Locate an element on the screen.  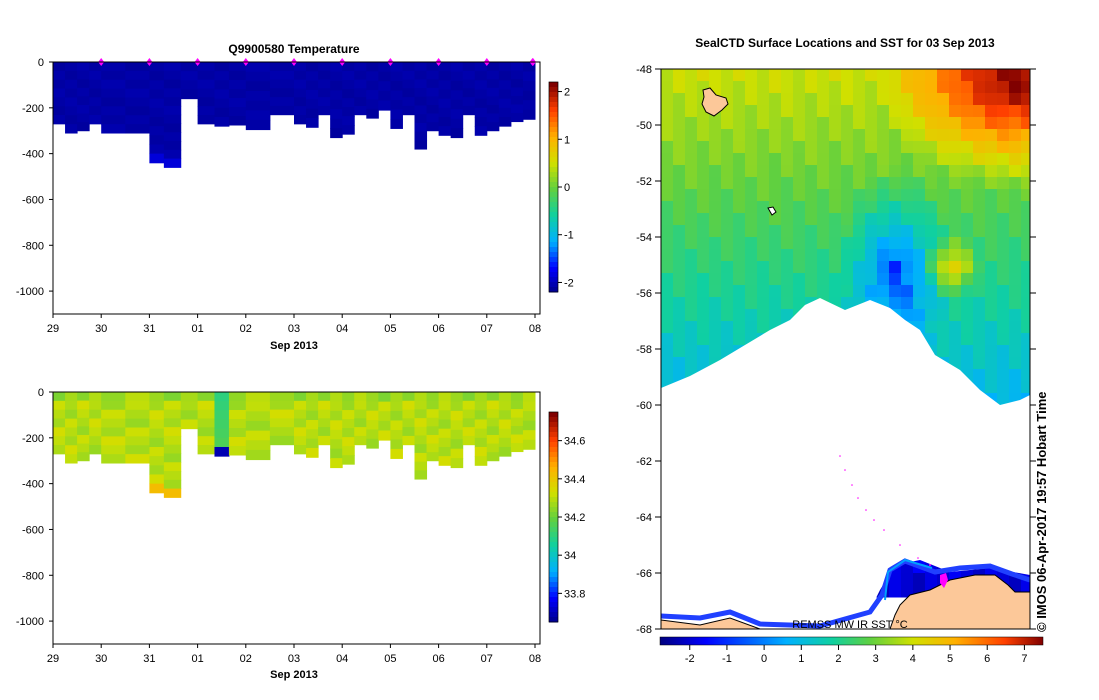
y-tick-label: -1000 is located at coordinates (30, 622).